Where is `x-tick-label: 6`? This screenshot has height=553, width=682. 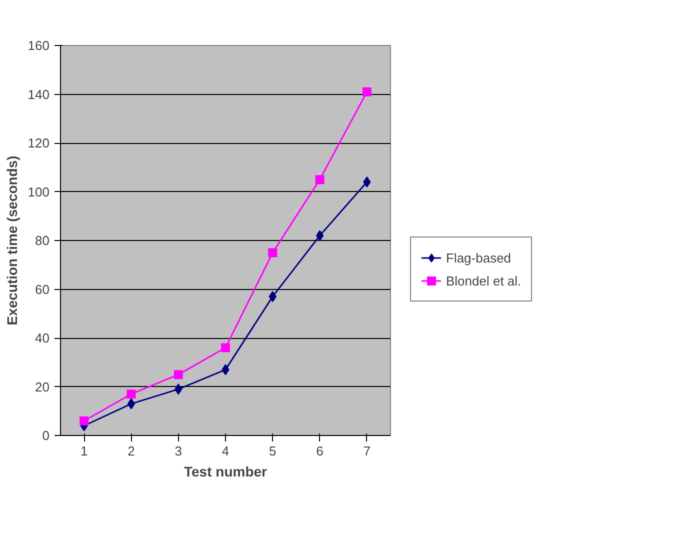
x-tick-label: 6 is located at coordinates (320, 451).